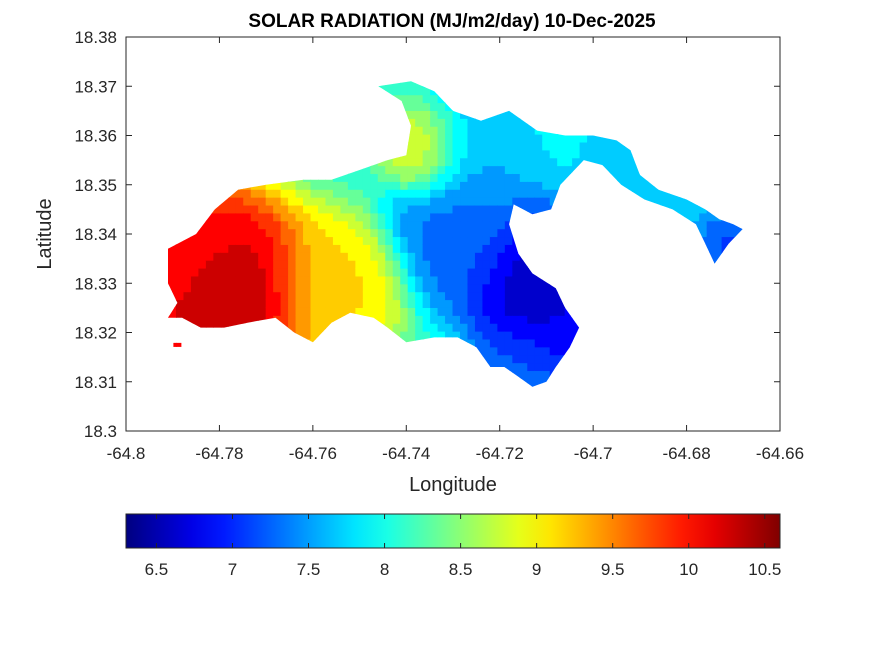 Image resolution: width=875 pixels, height=656 pixels. I want to click on x-tick-label: -64.78, so click(219, 453).